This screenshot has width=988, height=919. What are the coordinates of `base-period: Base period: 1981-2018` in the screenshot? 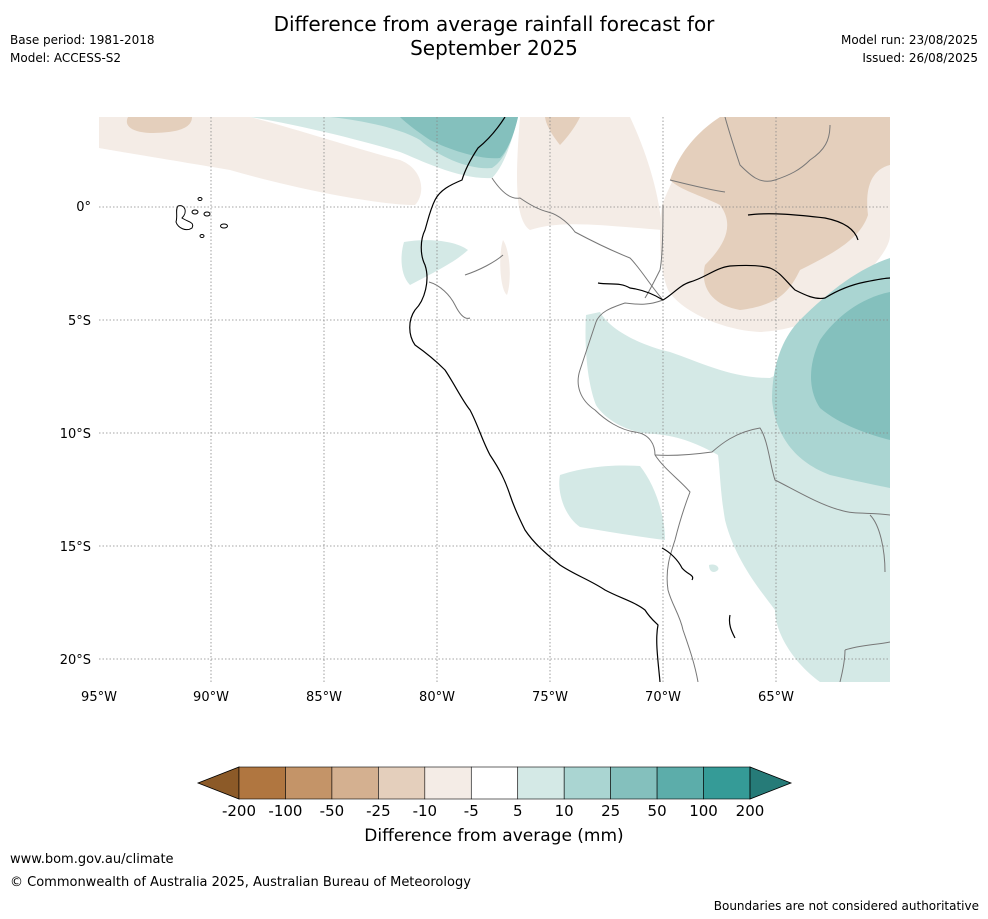 It's located at (82, 40).